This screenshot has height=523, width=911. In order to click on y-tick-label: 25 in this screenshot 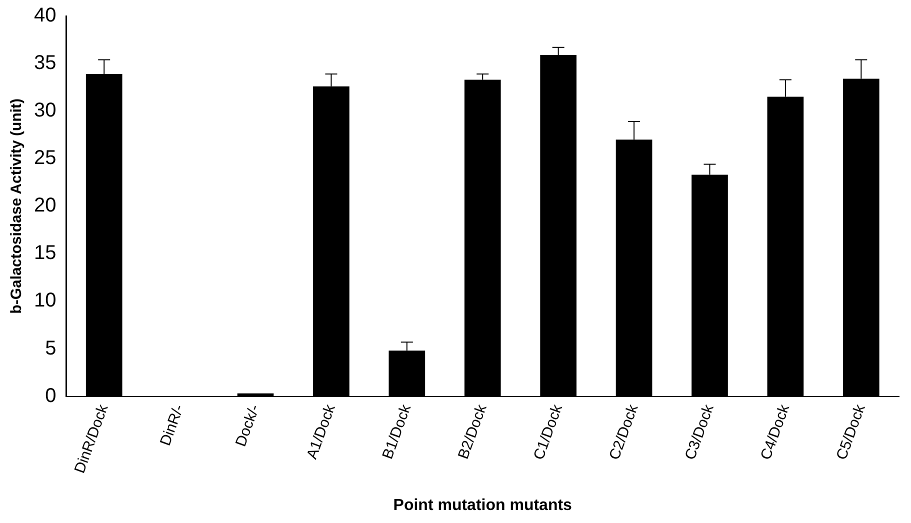, I will do `click(45, 158)`.